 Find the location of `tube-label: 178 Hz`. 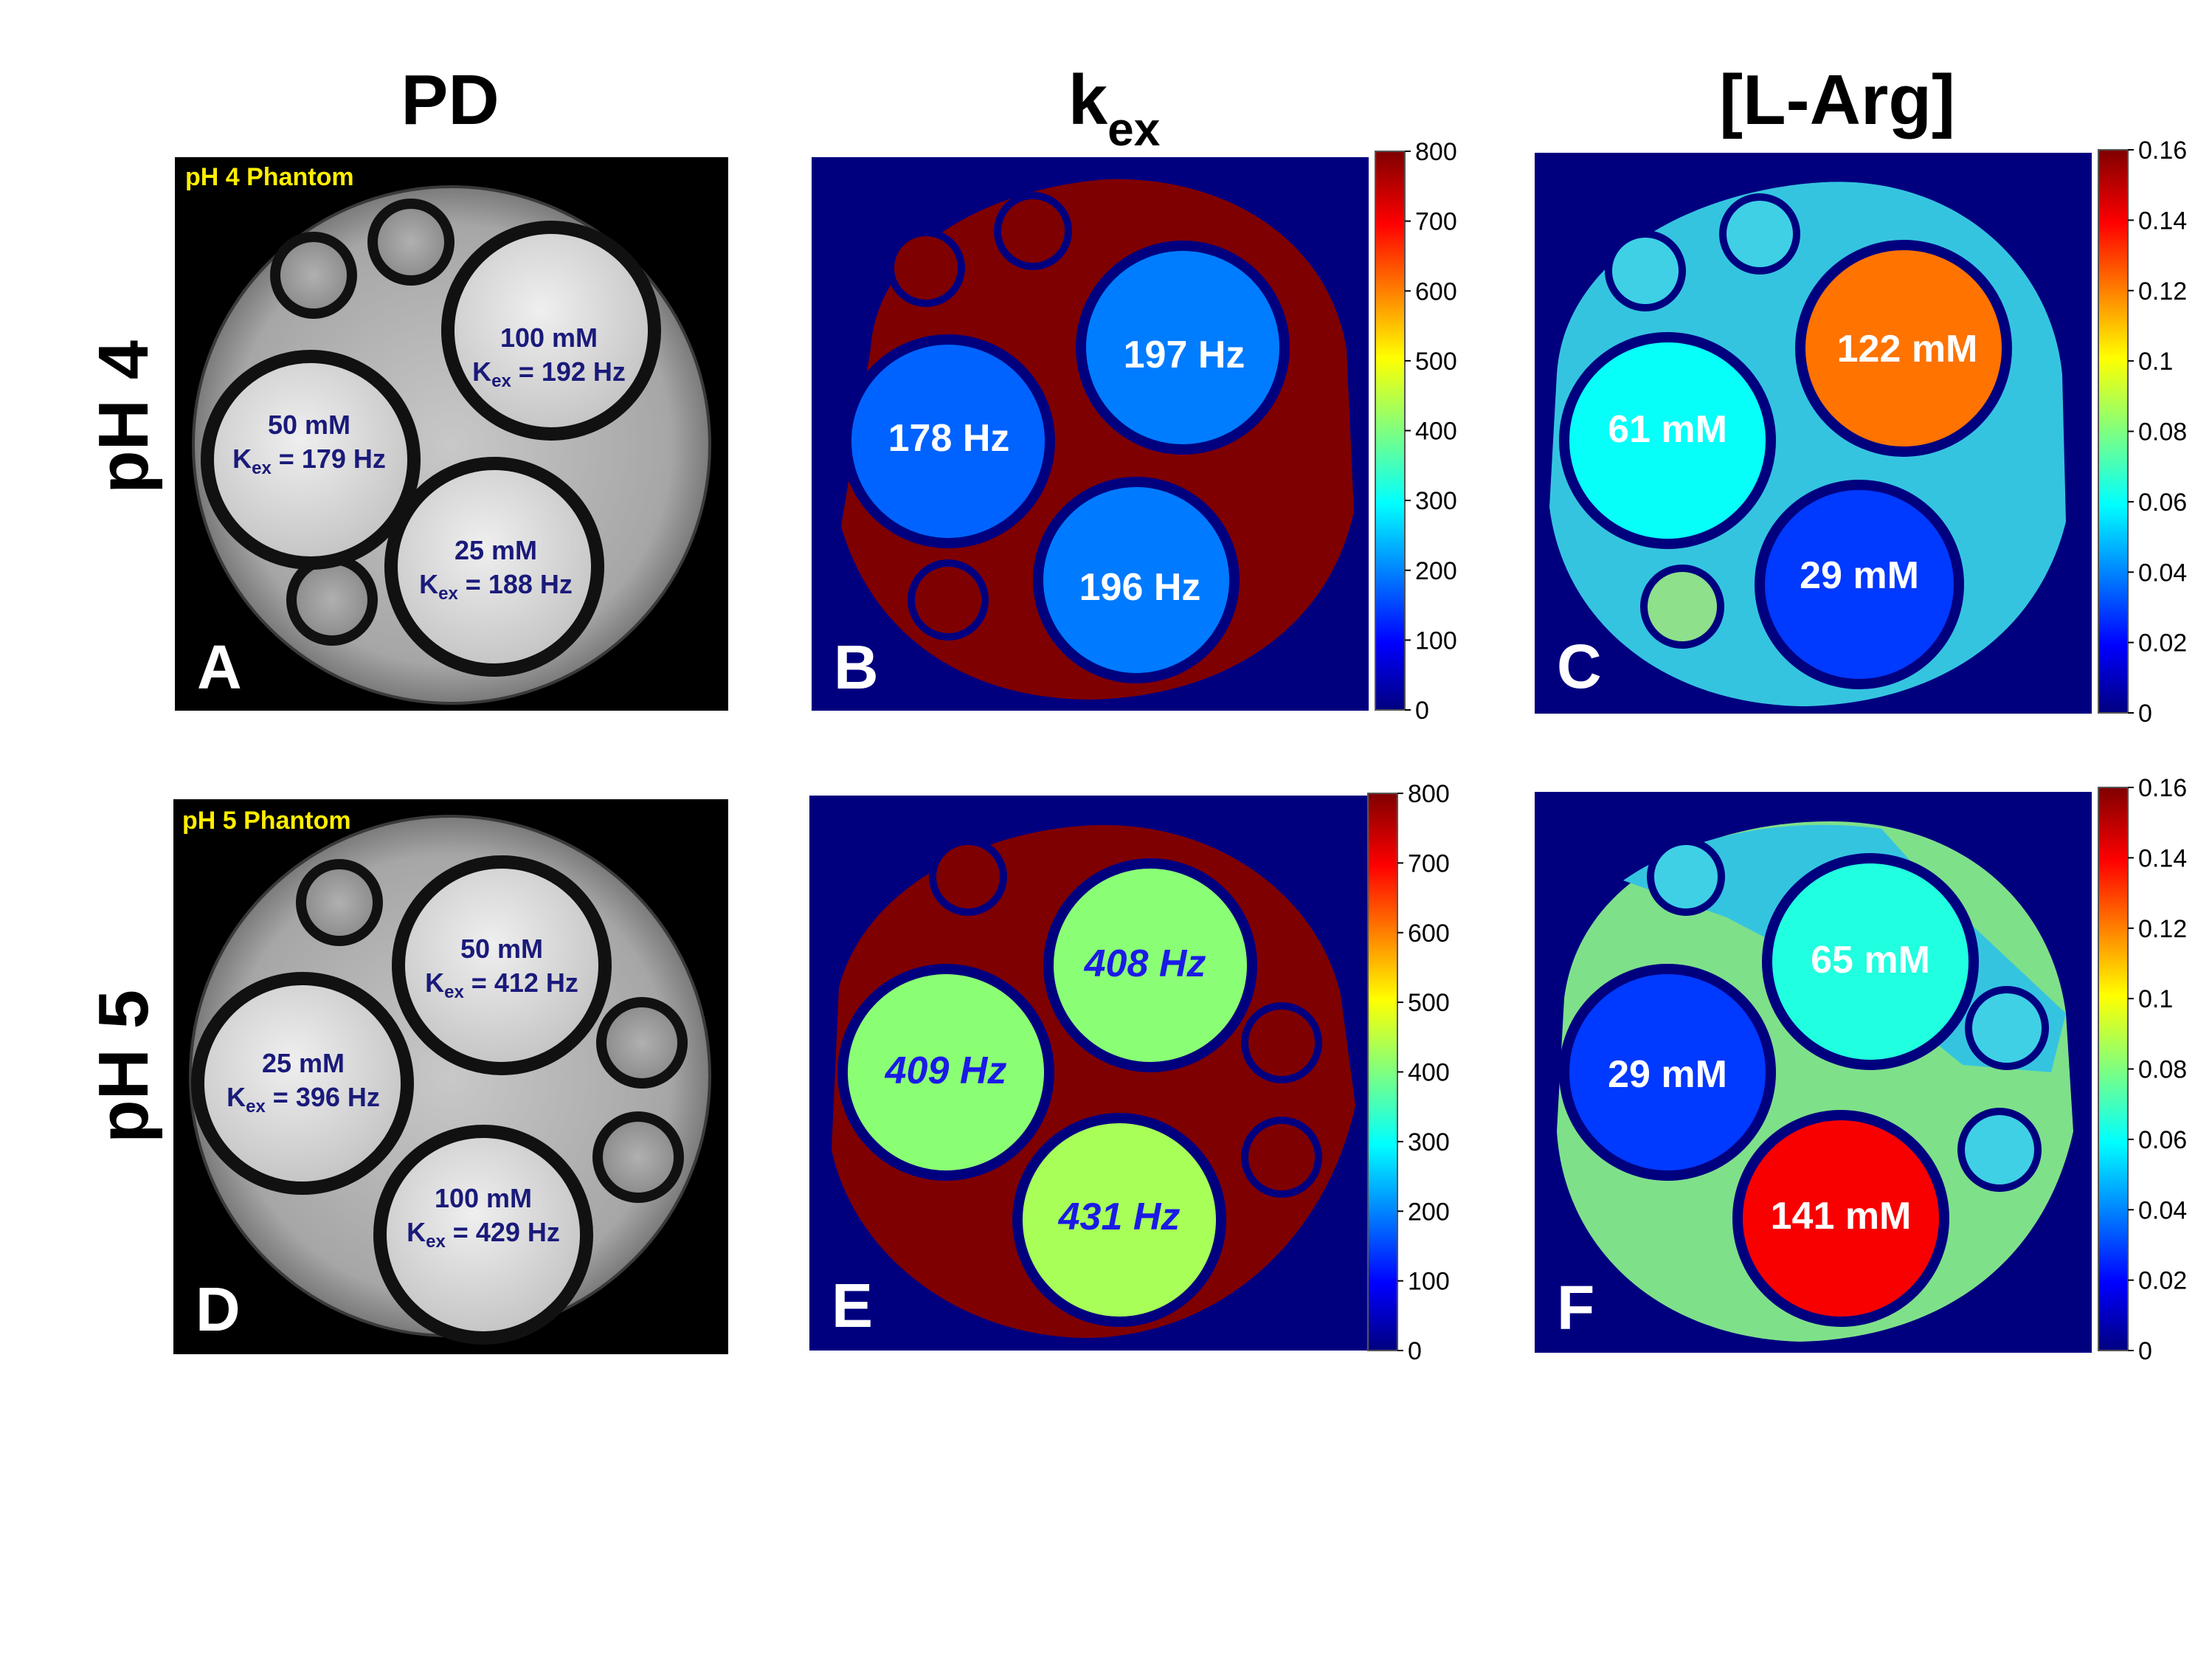

tube-label: 178 Hz is located at coordinates (949, 438).